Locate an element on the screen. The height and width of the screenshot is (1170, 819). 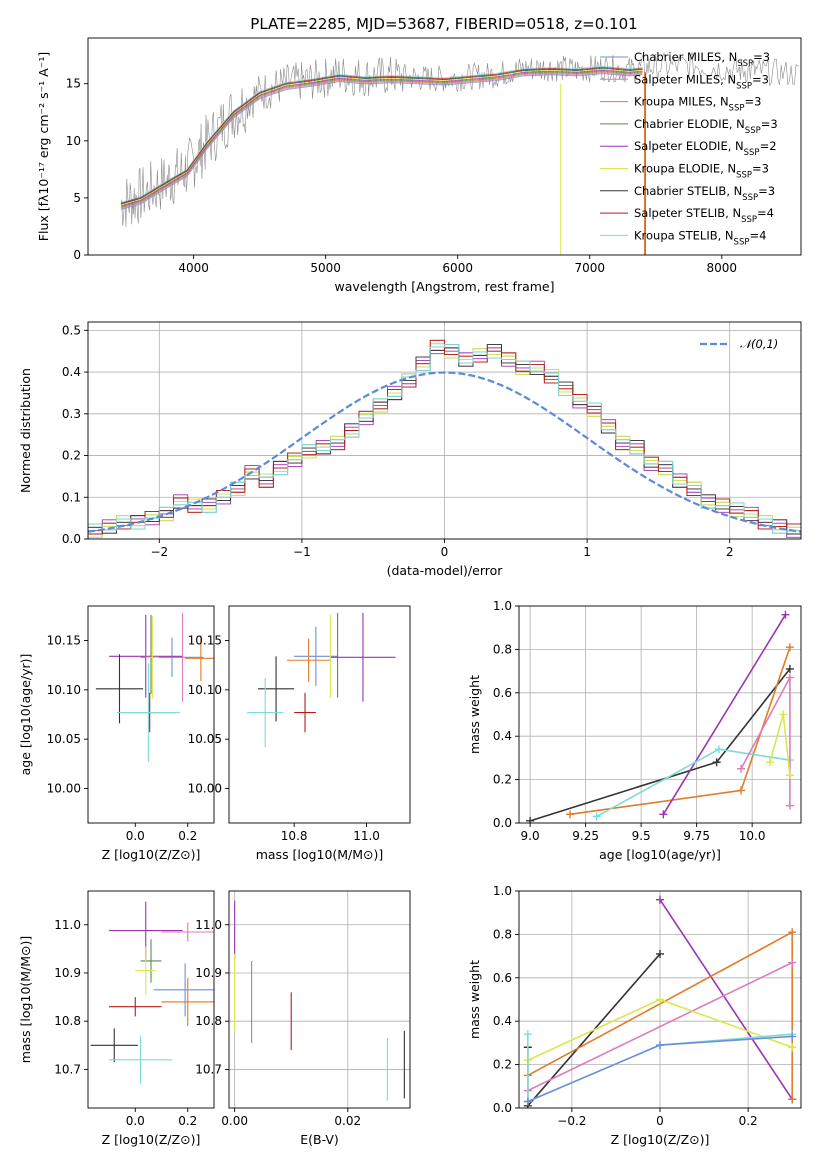
spectrum-ytick-label: 15 is located at coordinates (73, 84).